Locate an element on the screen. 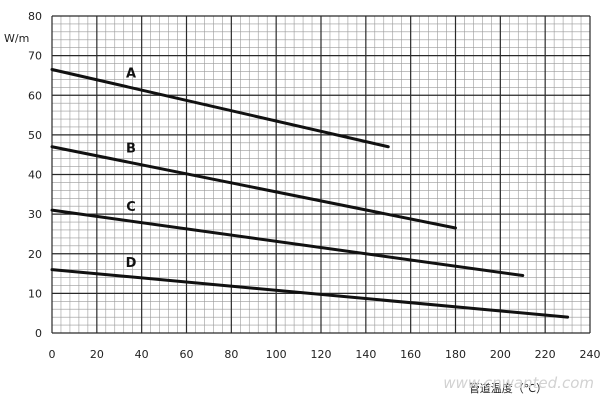  y-tick-label: 50 is located at coordinates (35, 135).